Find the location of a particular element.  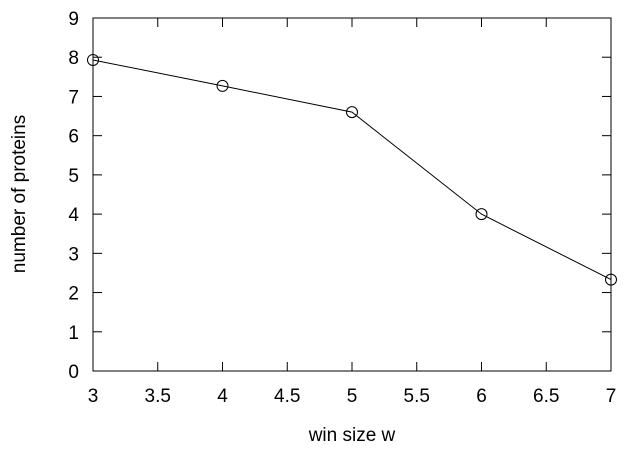

y-axis-label: number of proteins is located at coordinates (19, 194).